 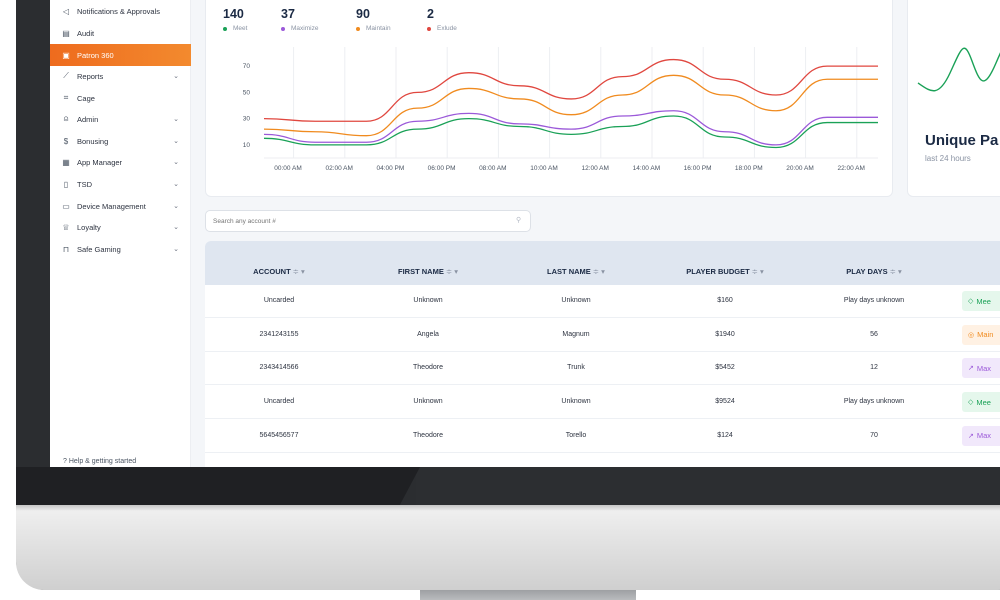 What do you see at coordinates (120, 119) in the screenshot?
I see `sidebar-item-admin: ⍝ Admin ⌄` at bounding box center [120, 119].